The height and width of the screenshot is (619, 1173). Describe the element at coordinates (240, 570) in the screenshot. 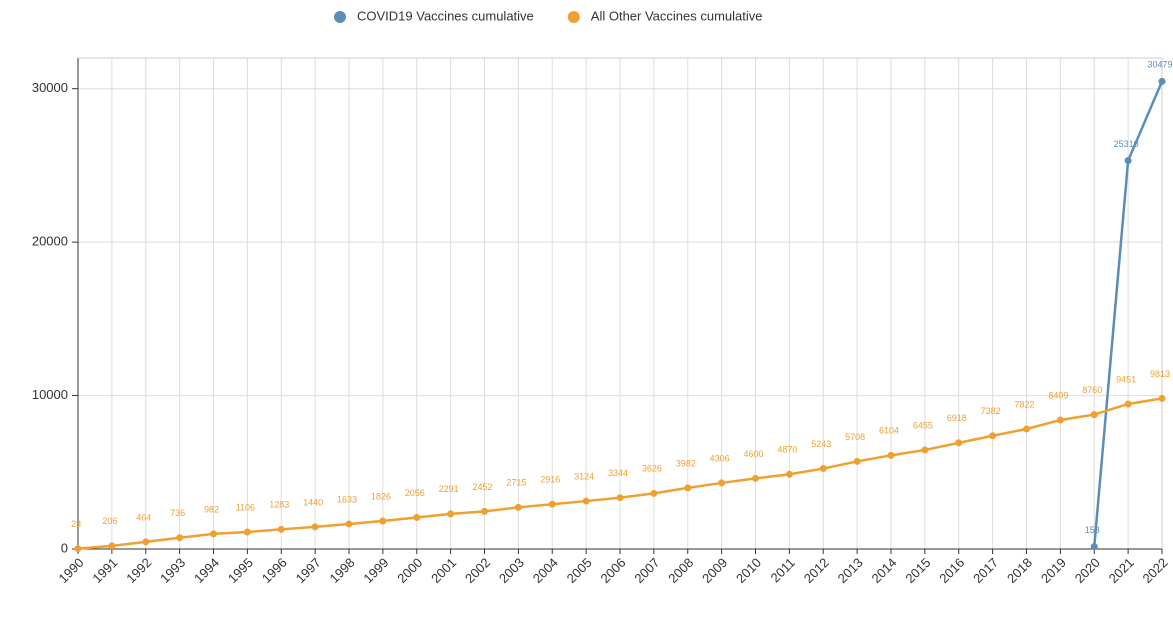

I see `x-tick-label: 1995` at that location.